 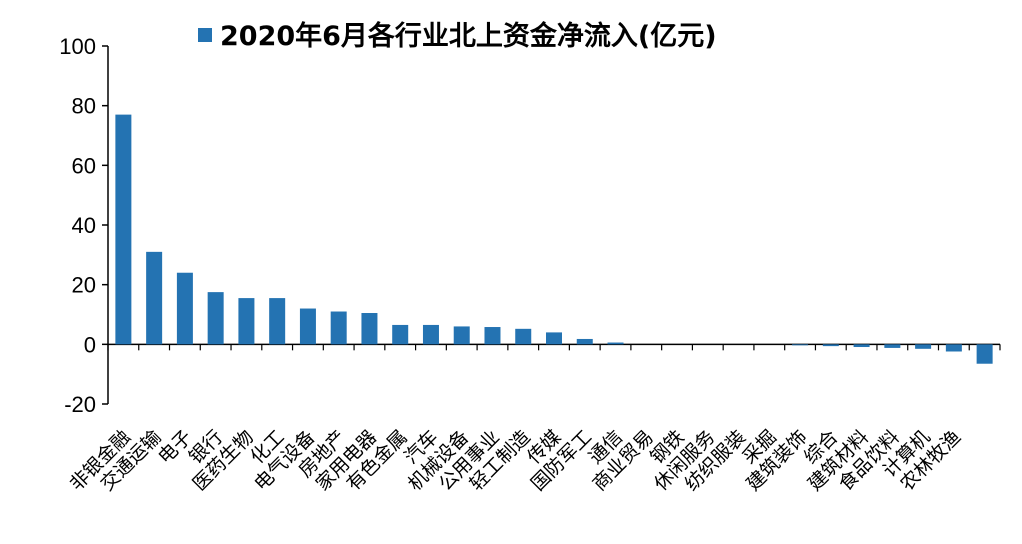 What do you see at coordinates (277, 321) in the screenshot?
I see `bar-化工` at bounding box center [277, 321].